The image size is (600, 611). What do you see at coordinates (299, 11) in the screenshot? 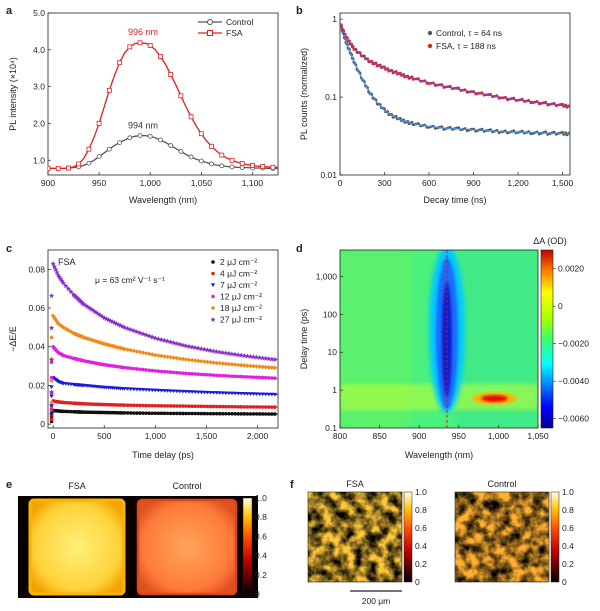
I see `panel-letter-b: b` at bounding box center [299, 11].